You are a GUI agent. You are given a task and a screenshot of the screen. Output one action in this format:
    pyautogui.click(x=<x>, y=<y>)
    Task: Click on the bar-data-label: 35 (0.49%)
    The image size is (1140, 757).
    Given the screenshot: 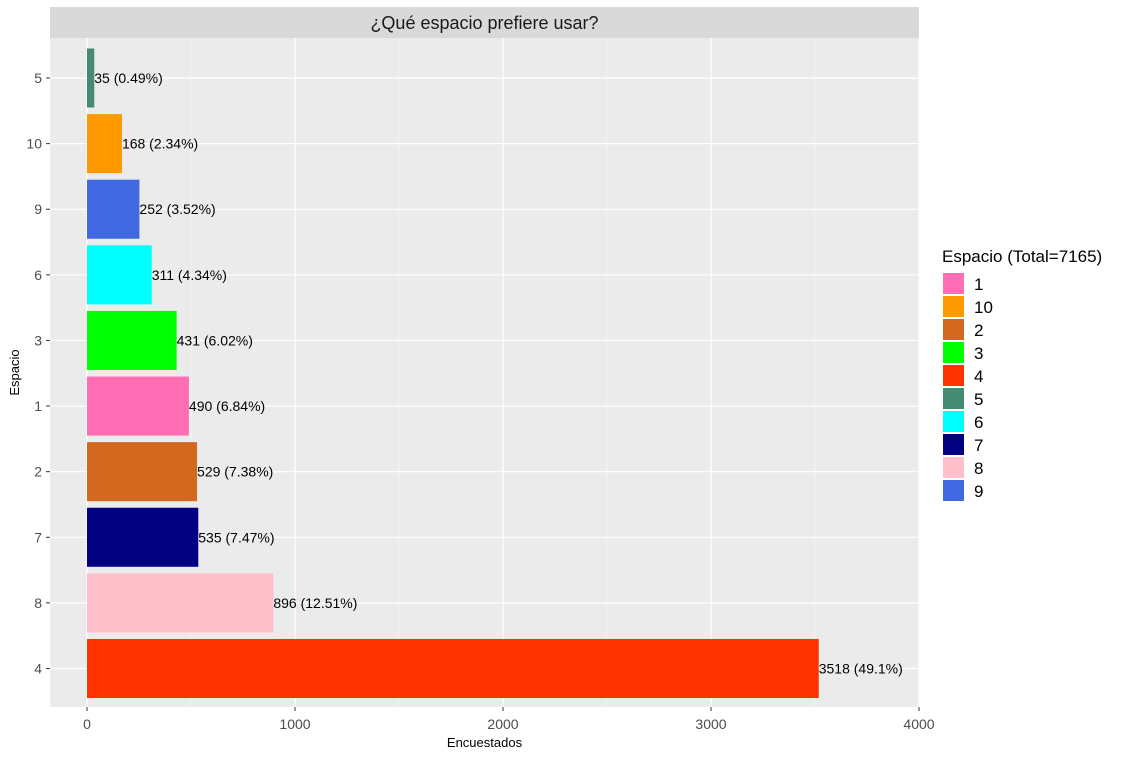 What is the action you would take?
    pyautogui.click(x=128, y=78)
    